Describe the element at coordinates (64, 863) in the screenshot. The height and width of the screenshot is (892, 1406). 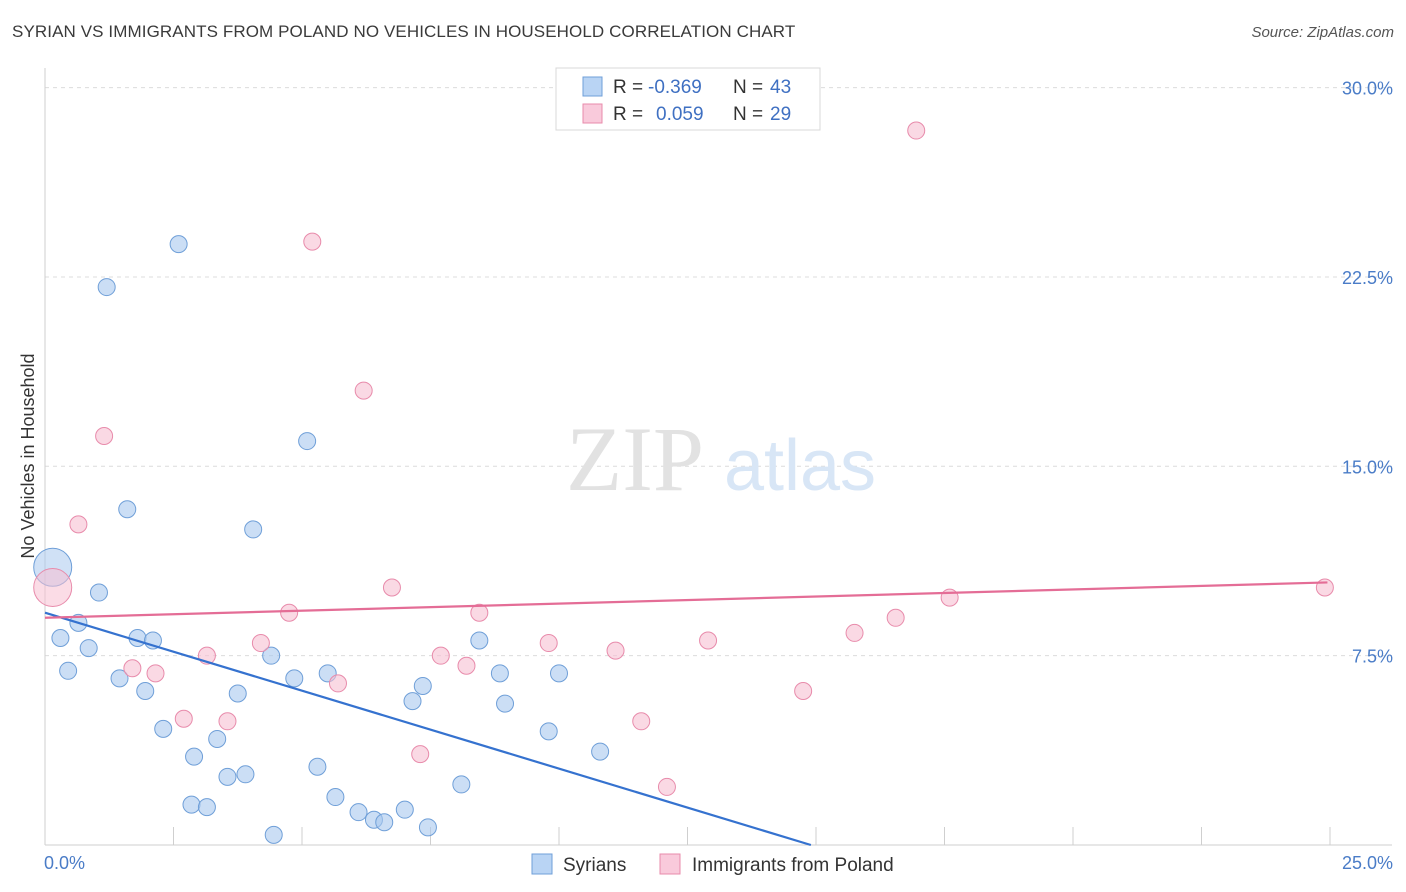
I see `x-tick-label-min: 0.0%` at that location.